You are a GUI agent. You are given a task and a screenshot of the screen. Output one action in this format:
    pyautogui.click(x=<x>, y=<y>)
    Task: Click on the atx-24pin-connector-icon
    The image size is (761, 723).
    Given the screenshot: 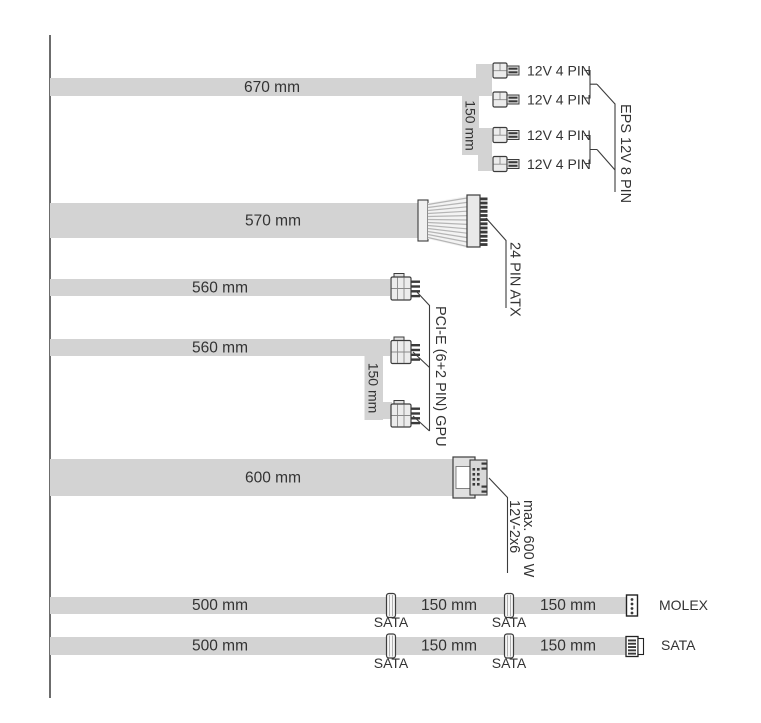 What is the action you would take?
    pyautogui.click(x=477, y=221)
    